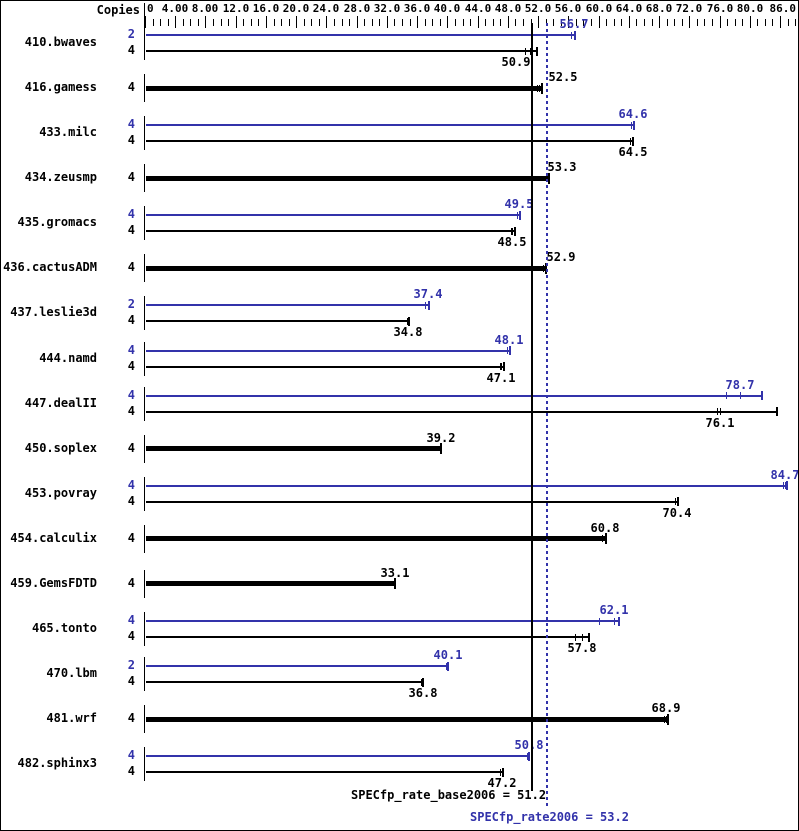 This screenshot has width=799, height=831. I want to click on value-label: 84.7, so click(784, 475).